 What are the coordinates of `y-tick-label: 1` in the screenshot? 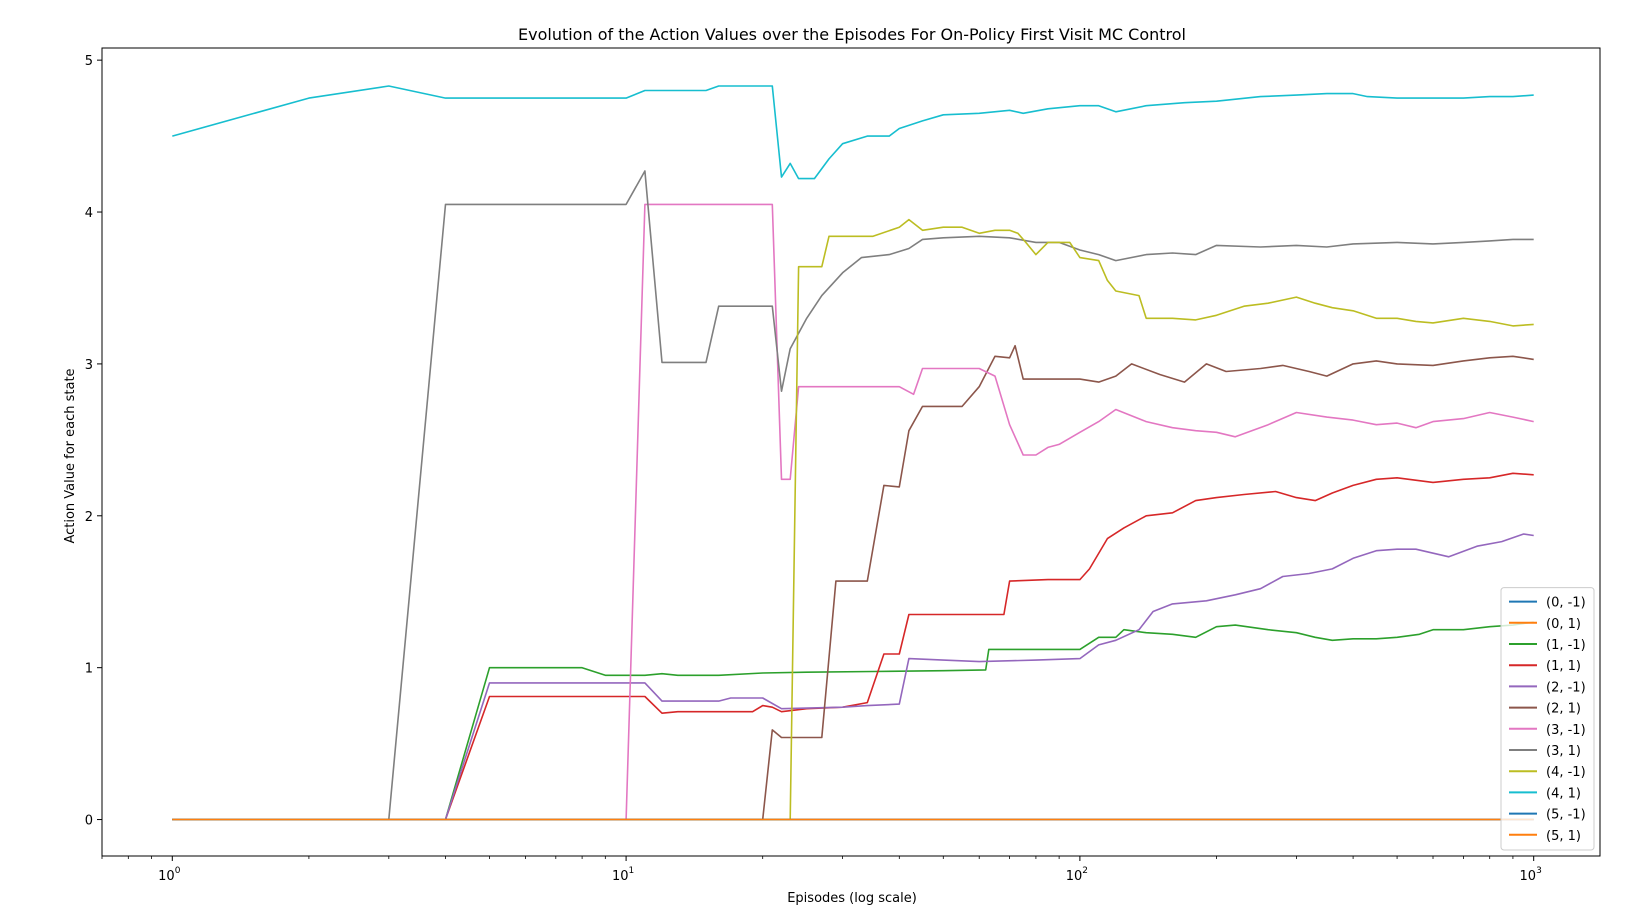 It's located at (89, 669).